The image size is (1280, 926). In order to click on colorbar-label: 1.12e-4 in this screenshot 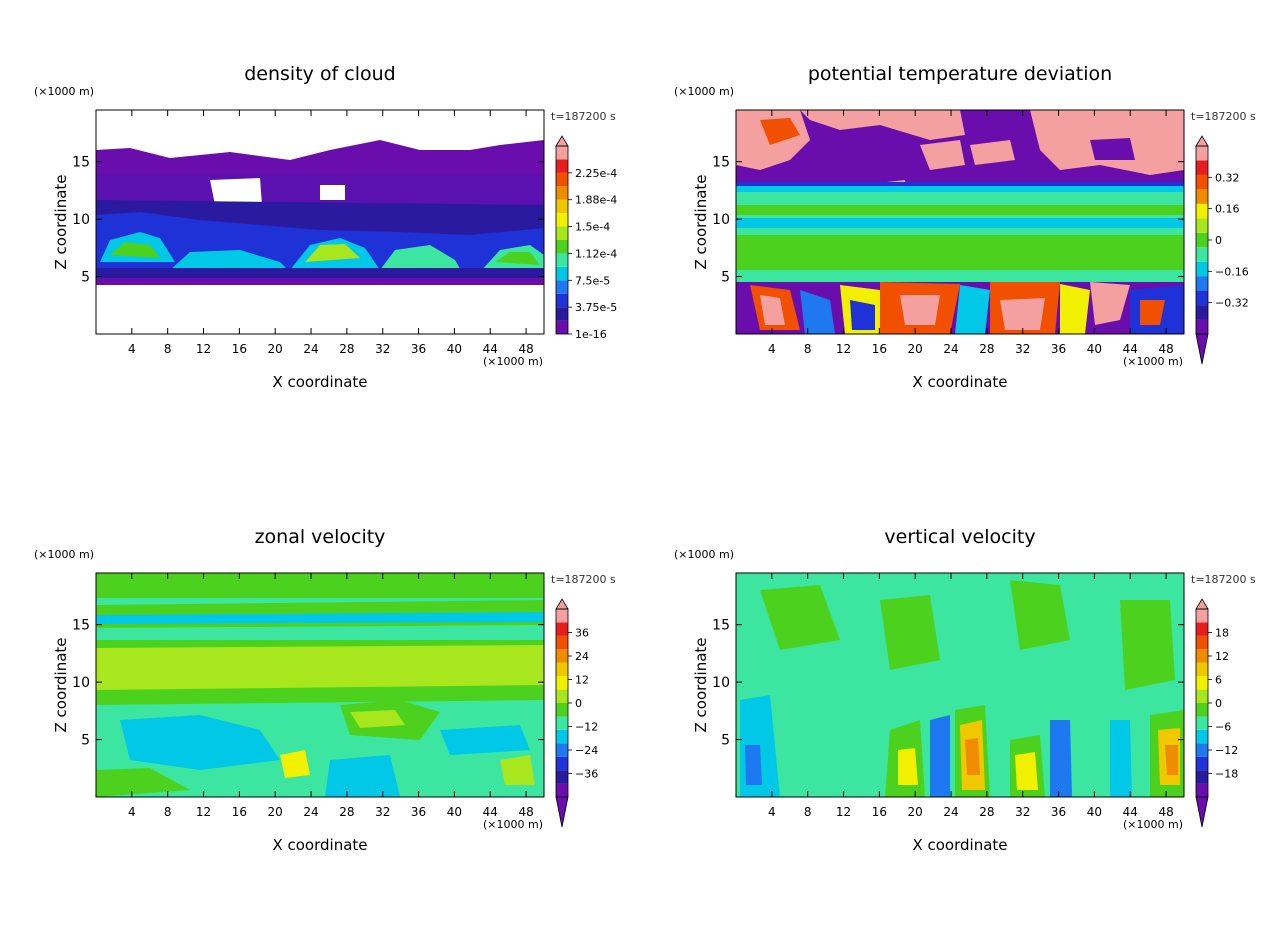, I will do `click(596, 253)`.